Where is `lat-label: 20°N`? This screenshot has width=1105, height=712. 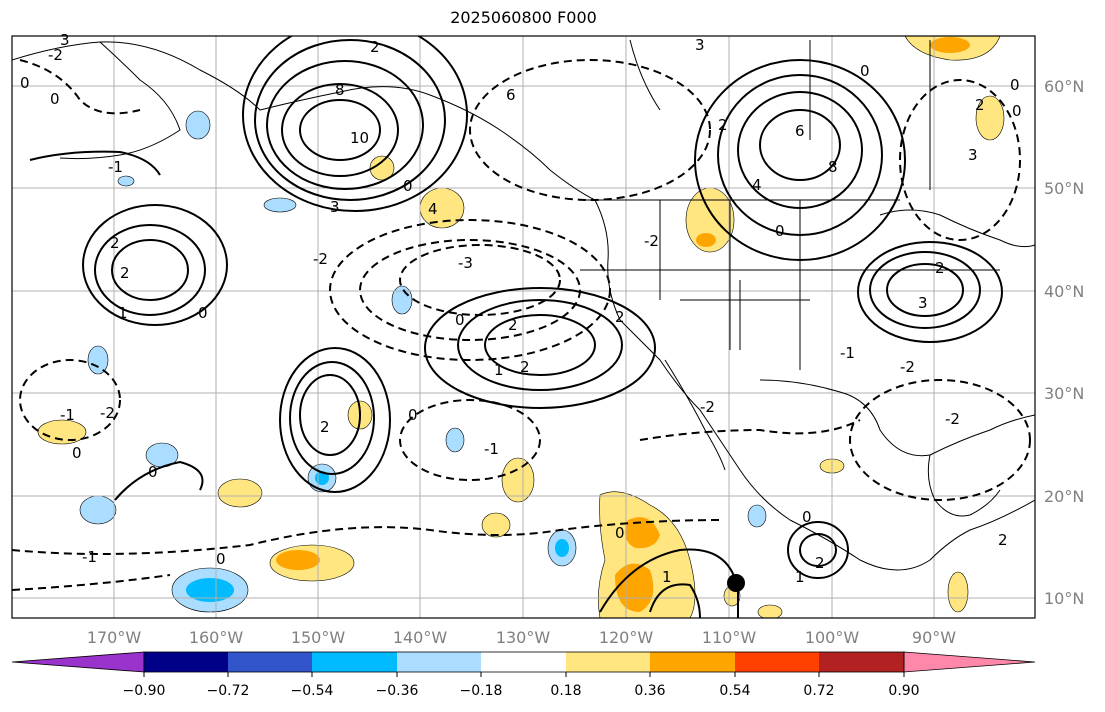 lat-label: 20°N is located at coordinates (1064, 496).